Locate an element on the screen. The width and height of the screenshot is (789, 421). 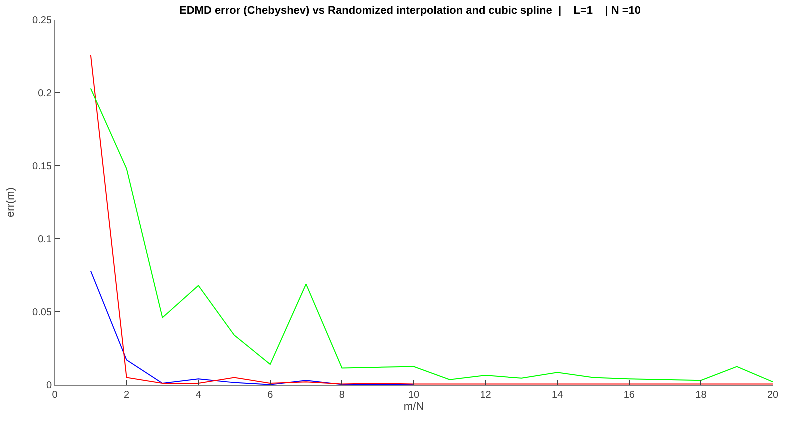
x-tick-label: 20 is located at coordinates (773, 395).